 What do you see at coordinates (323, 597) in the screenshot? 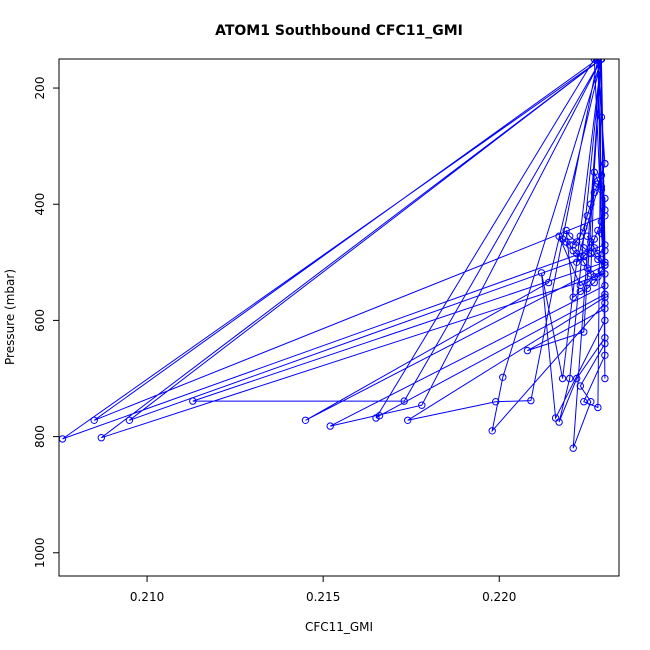
I see `x-tick-label: 0.215` at bounding box center [323, 597].